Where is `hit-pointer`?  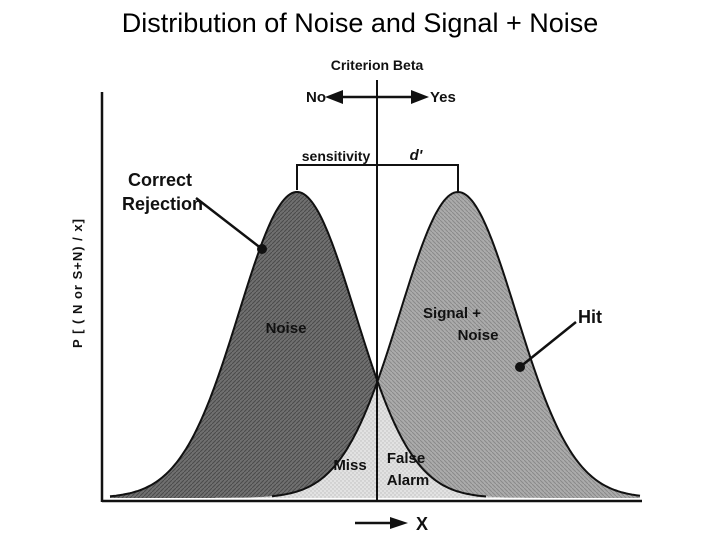 hit-pointer is located at coordinates (548, 344).